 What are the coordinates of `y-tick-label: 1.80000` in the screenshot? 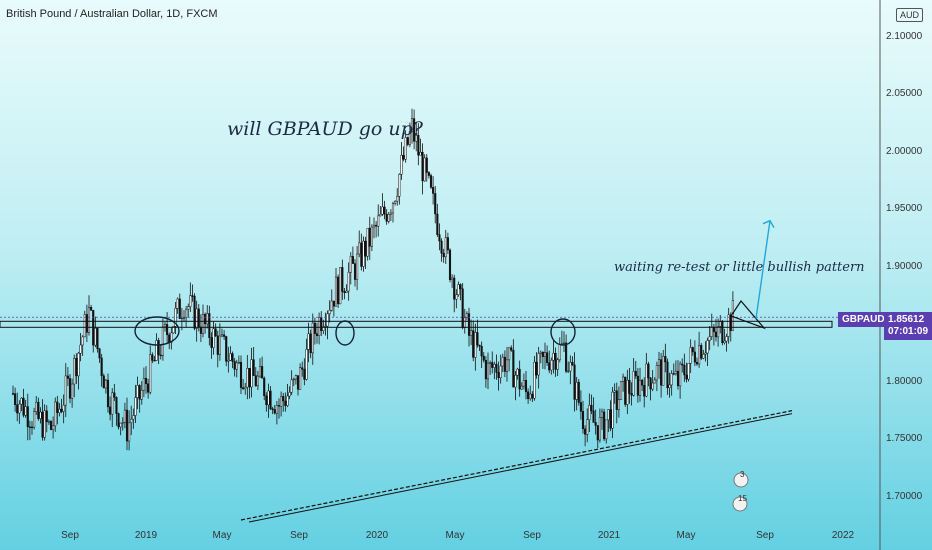 It's located at (904, 381).